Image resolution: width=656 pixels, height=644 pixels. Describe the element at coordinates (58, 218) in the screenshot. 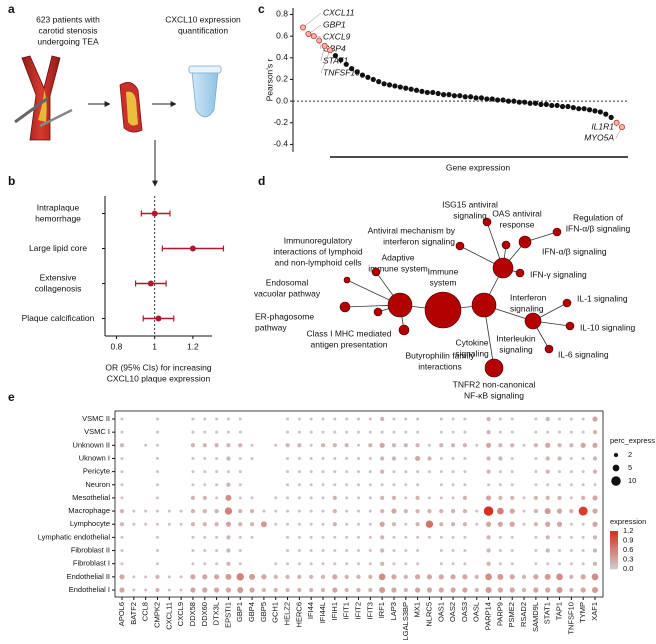

I see `row-label: hemorrhage` at that location.